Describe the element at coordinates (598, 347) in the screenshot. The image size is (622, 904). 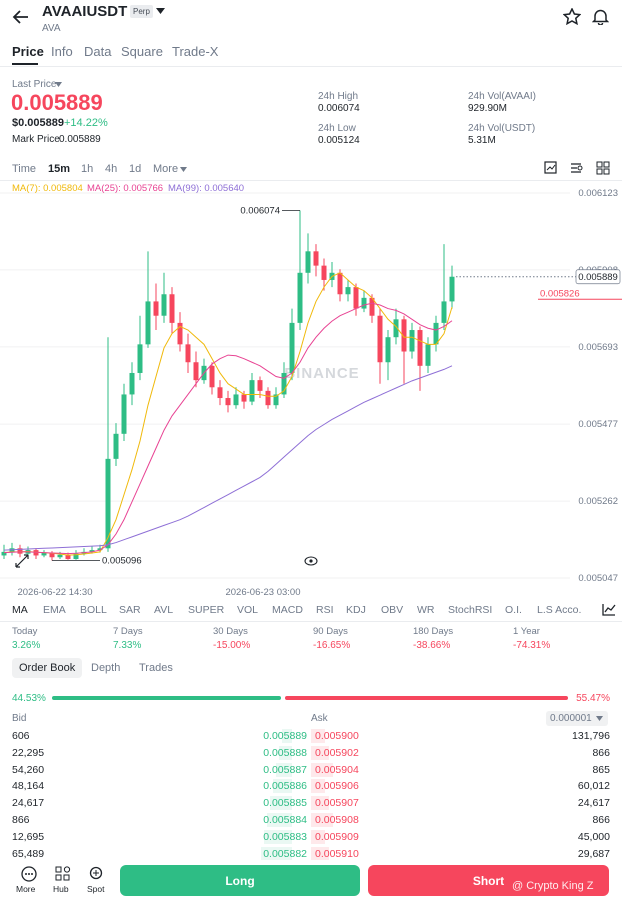
I see `y-tick-label: 0.005693` at that location.